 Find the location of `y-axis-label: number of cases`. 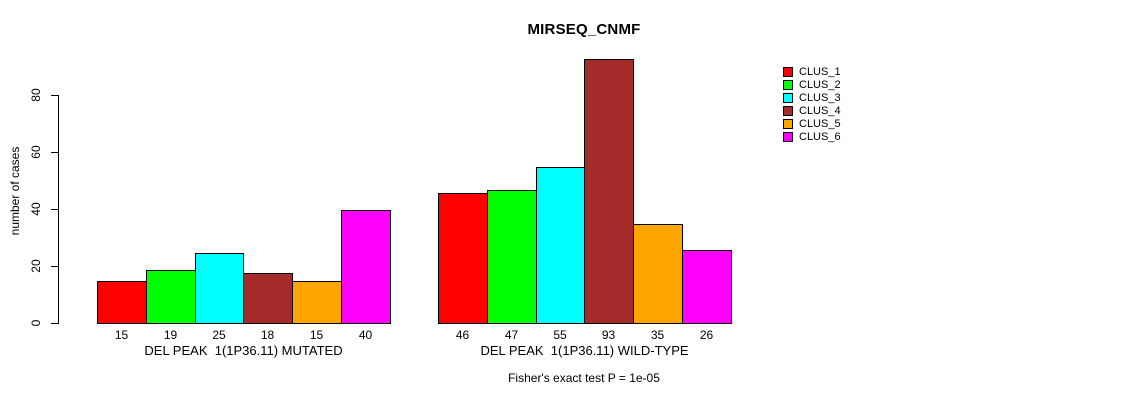

y-axis-label: number of cases is located at coordinates (15, 191).